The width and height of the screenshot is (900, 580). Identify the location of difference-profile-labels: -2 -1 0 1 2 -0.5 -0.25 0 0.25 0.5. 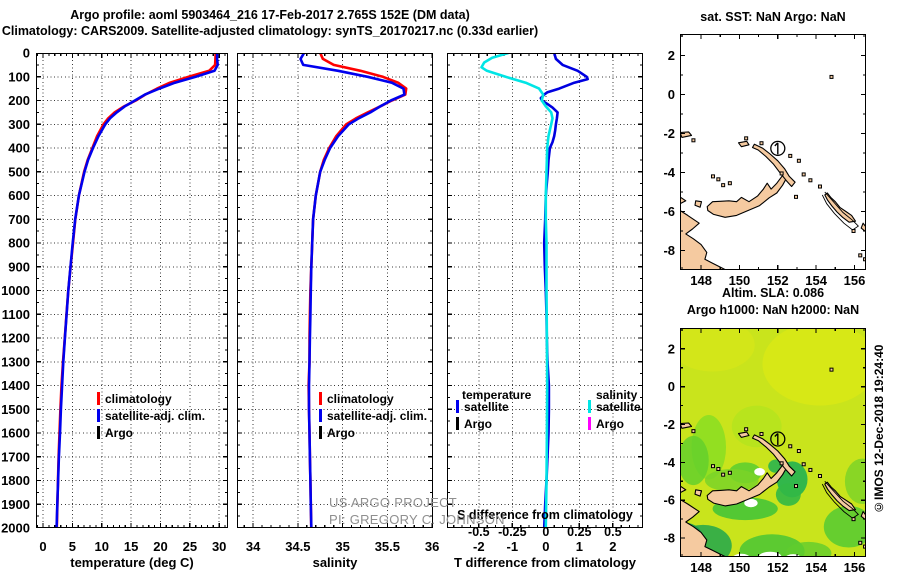
(545, 539).